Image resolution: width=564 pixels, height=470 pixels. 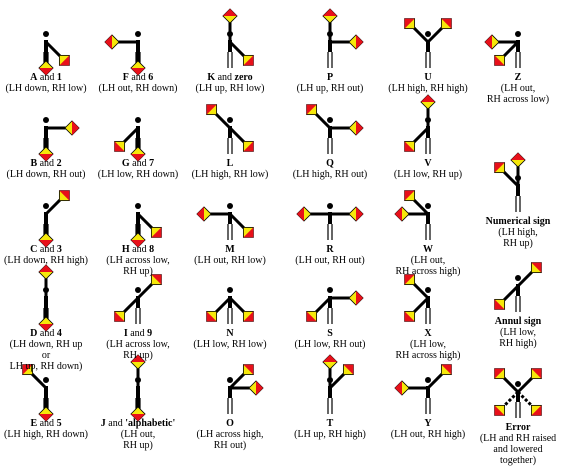 I want to click on sign-caption: Numerical sign (LH high, RH up), so click(x=515, y=232).